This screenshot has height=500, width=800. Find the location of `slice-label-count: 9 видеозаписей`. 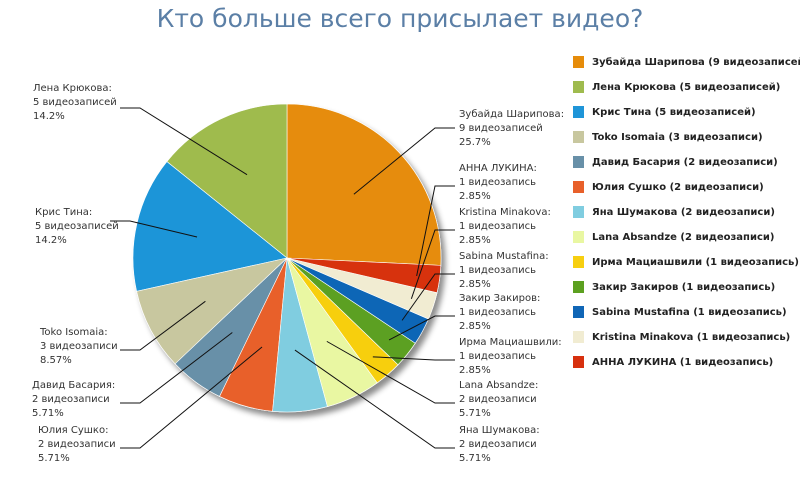

slice-label-count: 9 видеозаписей is located at coordinates (501, 128).